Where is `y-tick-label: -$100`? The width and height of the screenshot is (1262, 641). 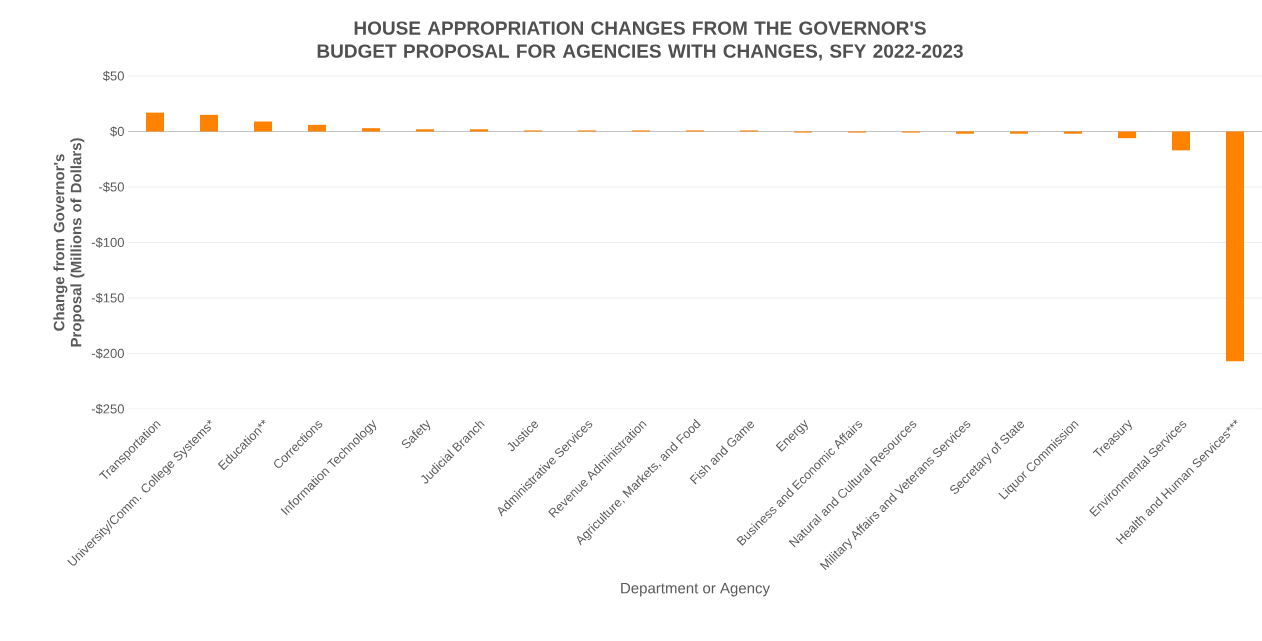
y-tick-label: -$100 is located at coordinates (107, 242).